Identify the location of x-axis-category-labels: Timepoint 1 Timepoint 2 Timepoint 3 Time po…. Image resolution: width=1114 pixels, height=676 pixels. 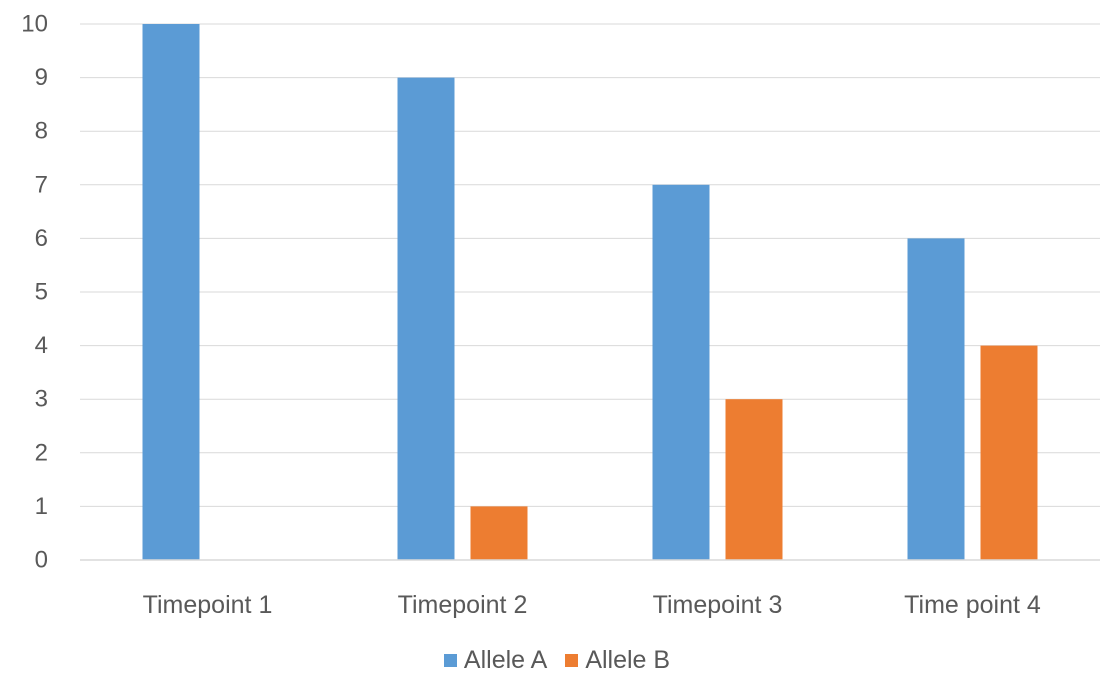
(592, 605).